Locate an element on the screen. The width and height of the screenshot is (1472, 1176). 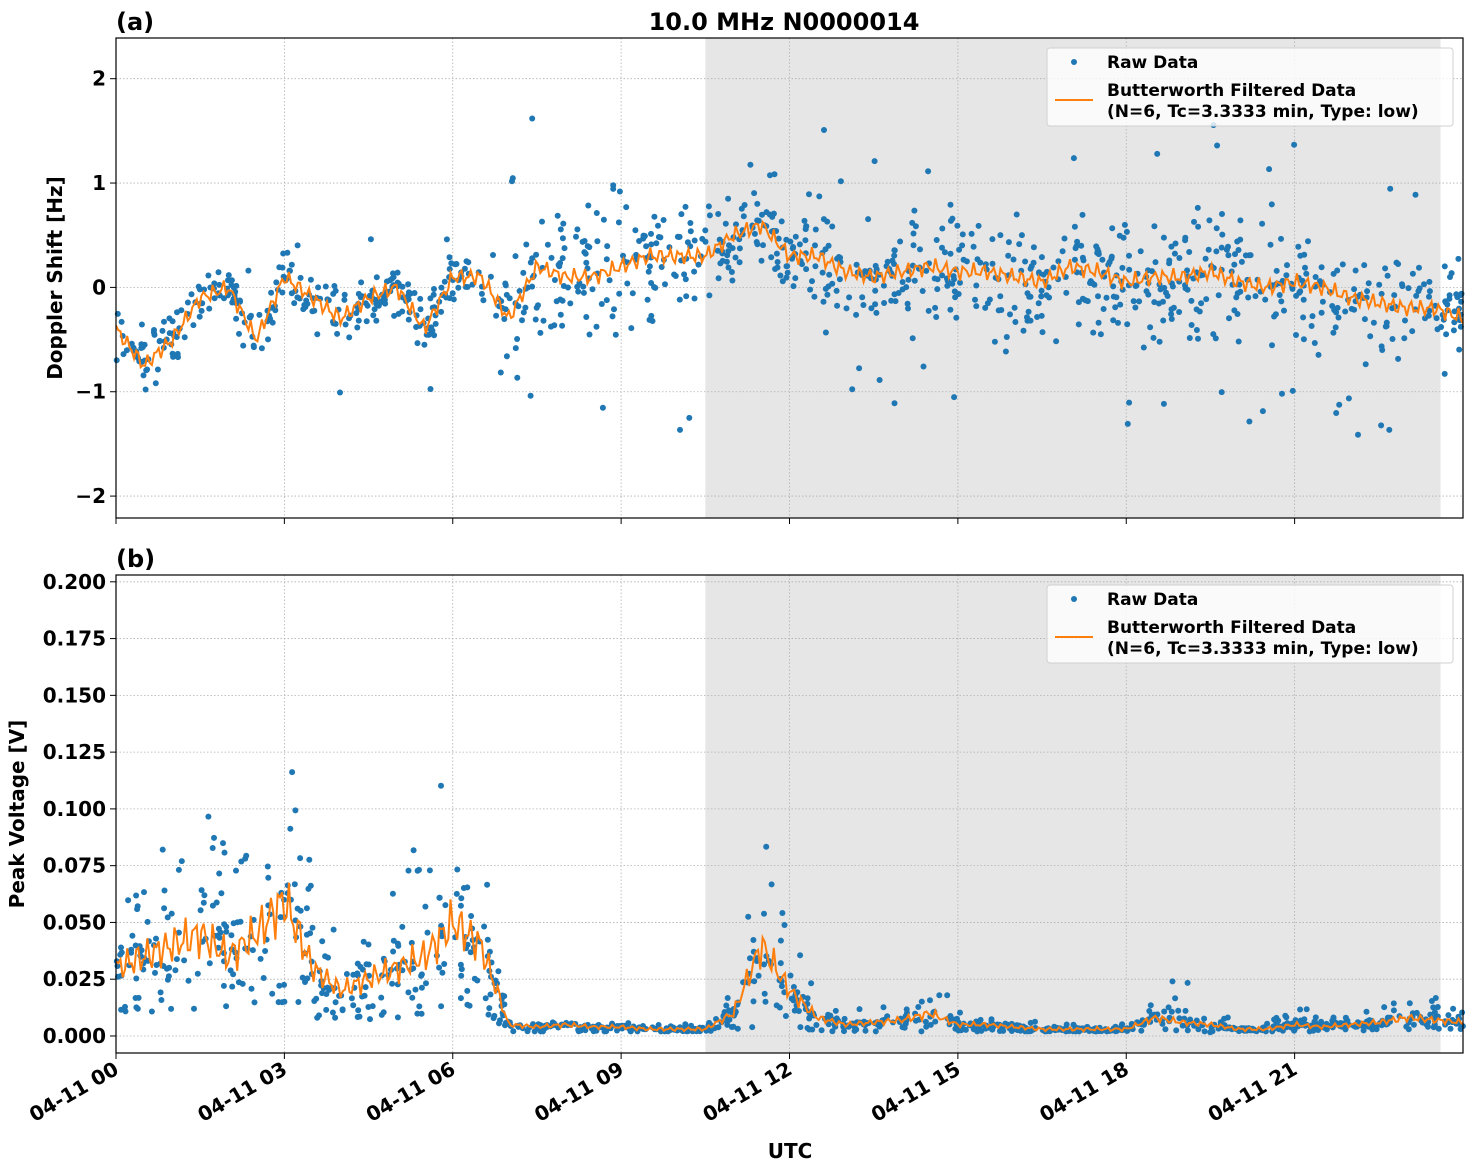
x-tick-label: 04-11 03 is located at coordinates (242, 1092).